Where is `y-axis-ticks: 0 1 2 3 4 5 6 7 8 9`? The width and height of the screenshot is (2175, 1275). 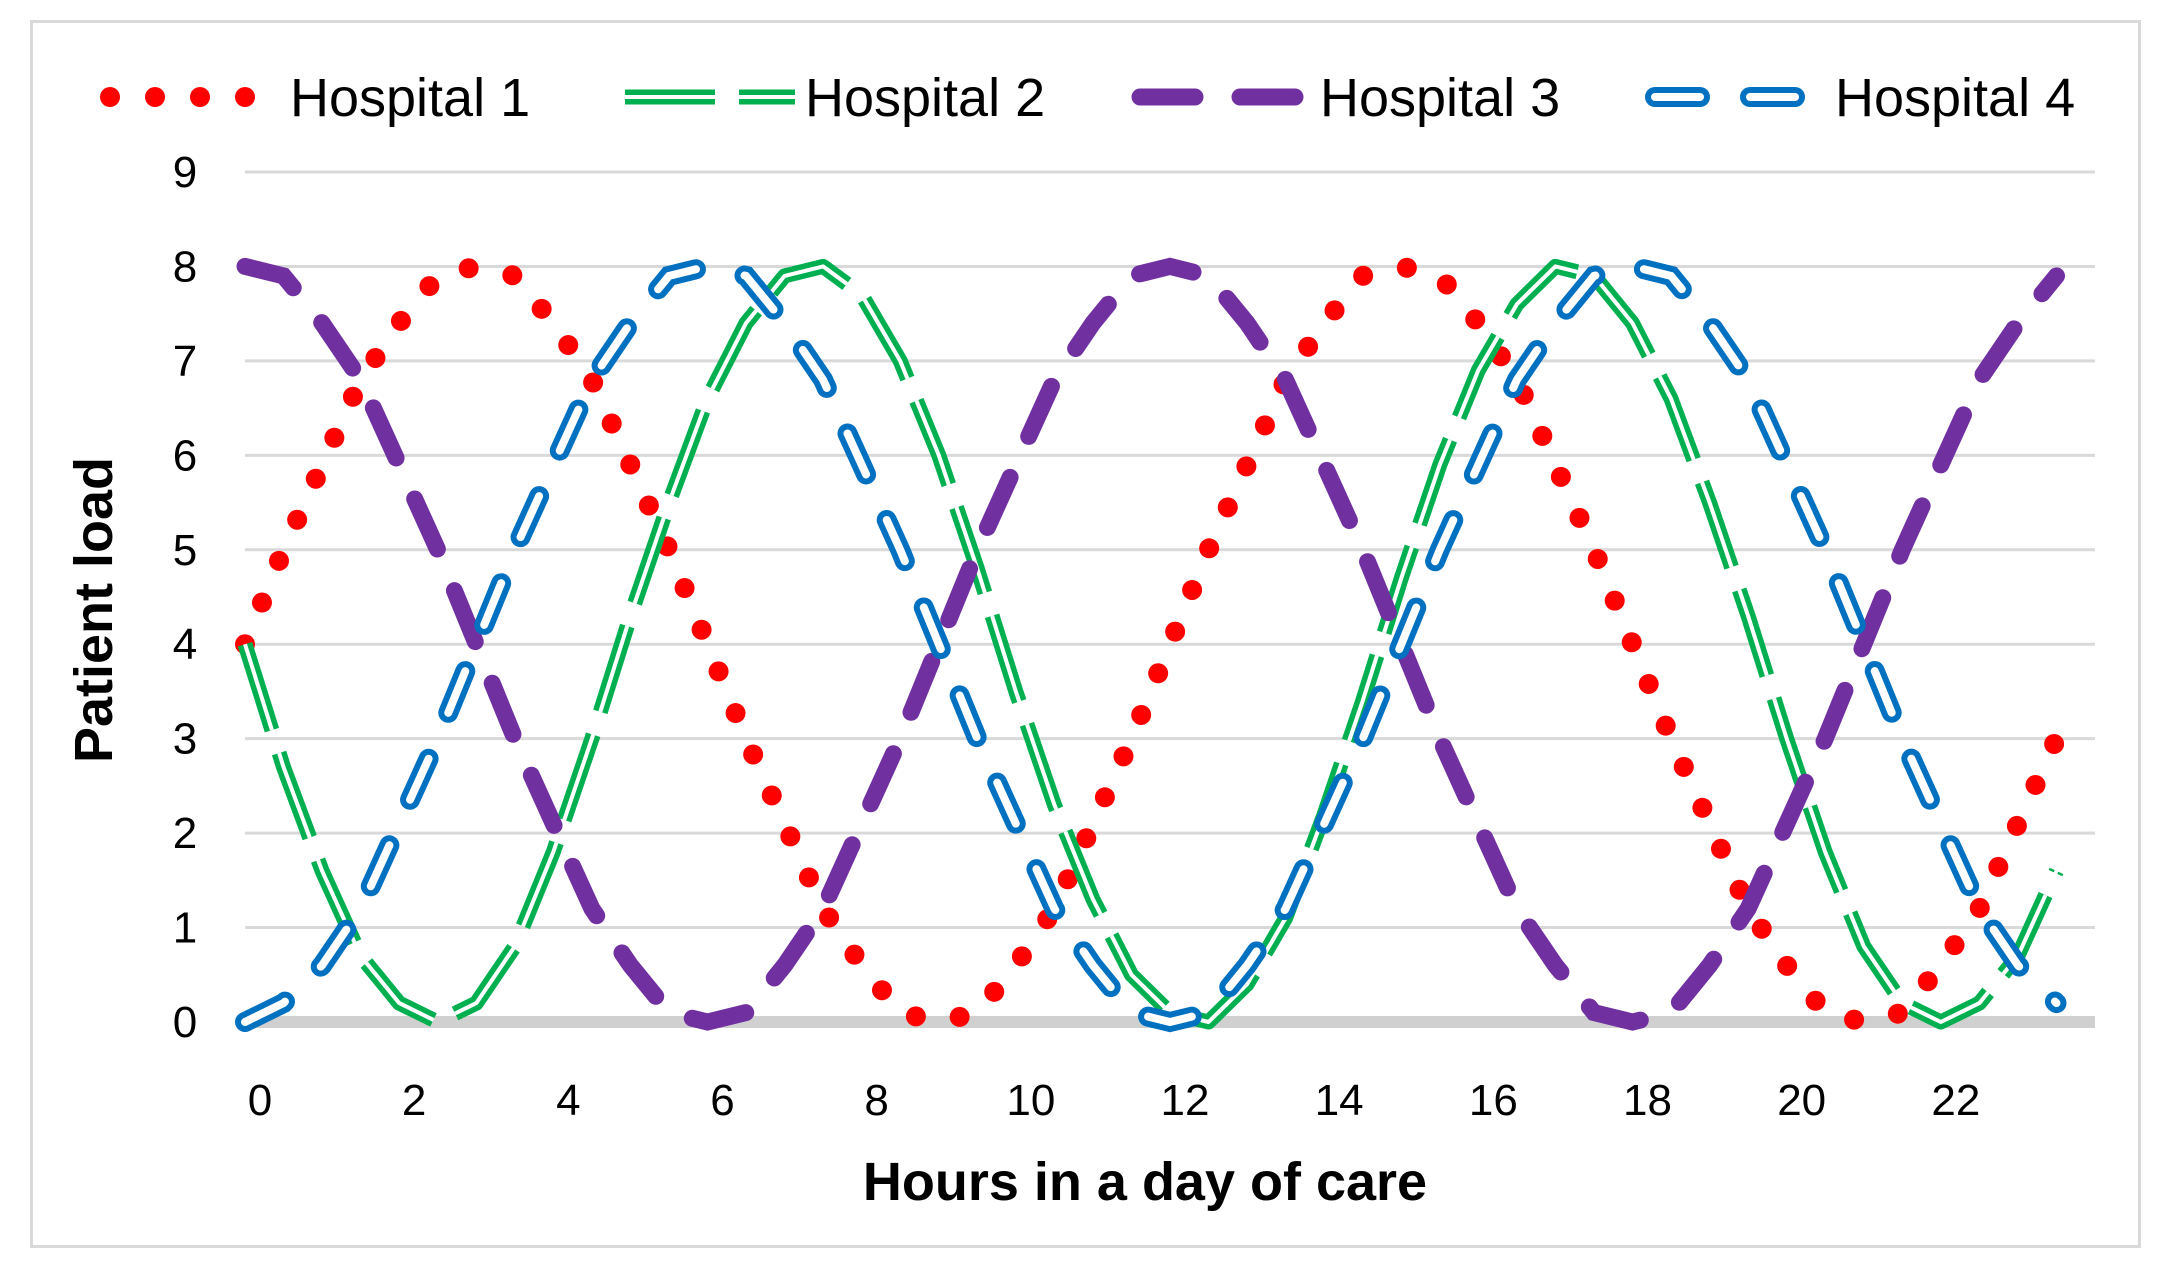
y-axis-ticks: 0 1 2 3 4 5 6 7 8 9 is located at coordinates (185, 597).